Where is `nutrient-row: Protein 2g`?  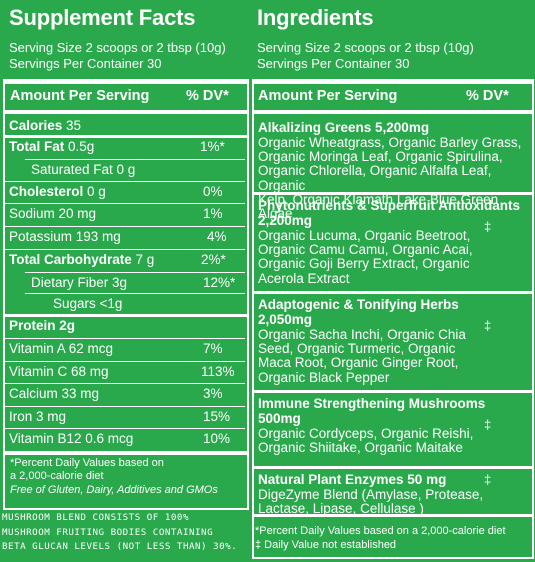
nutrient-row: Protein 2g is located at coordinates (125, 325).